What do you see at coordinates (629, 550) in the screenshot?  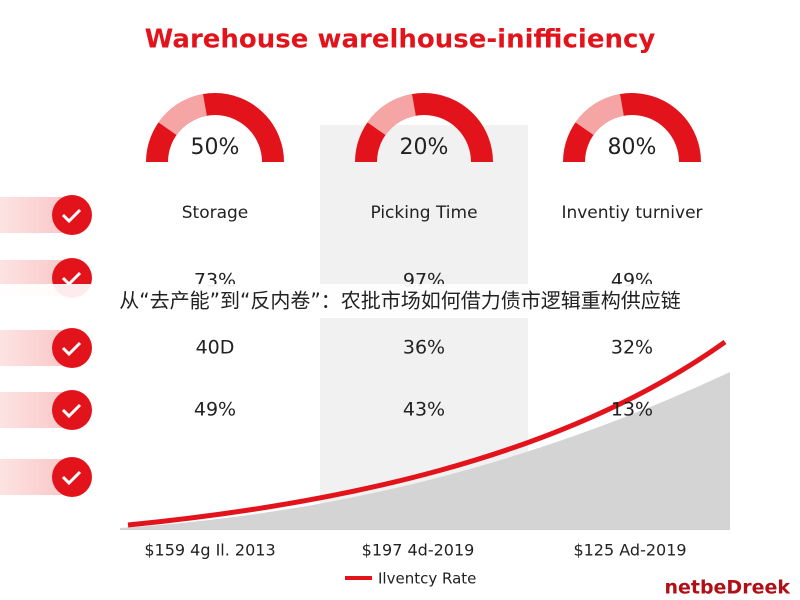 I see `x-label: $125 Ad-2019` at bounding box center [629, 550].